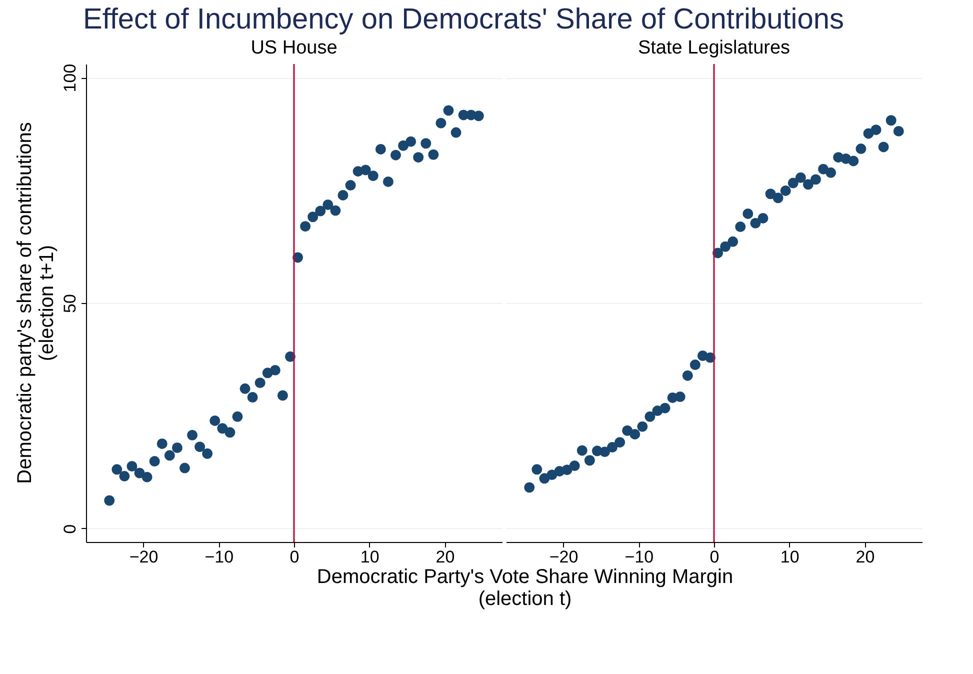  Describe the element at coordinates (294, 47) in the screenshot. I see `chart-subtitle: US House` at that location.